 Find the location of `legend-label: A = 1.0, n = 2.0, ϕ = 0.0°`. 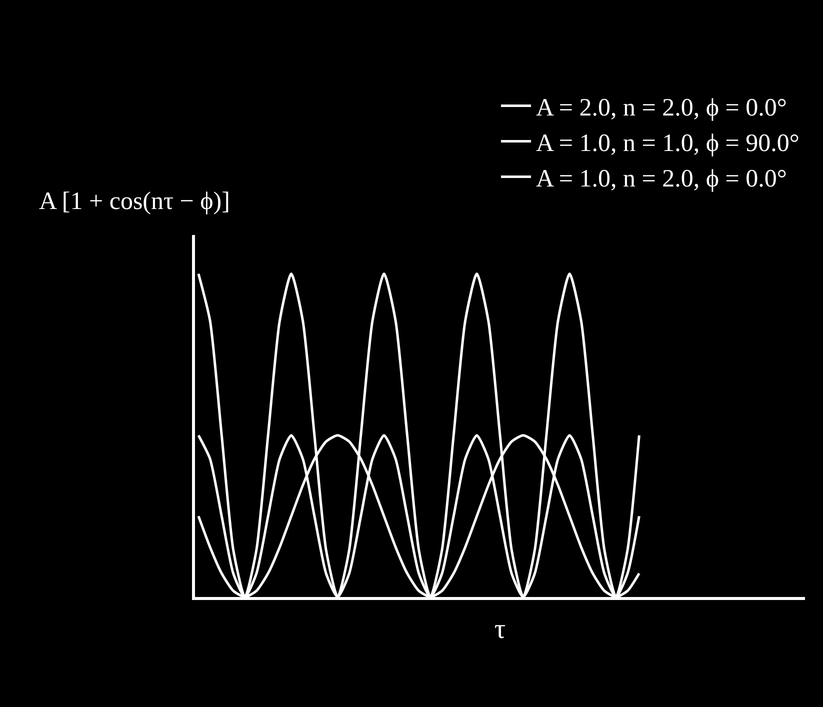

legend-label: A = 1.0, n = 2.0, ϕ = 0.0° is located at coordinates (661, 178).